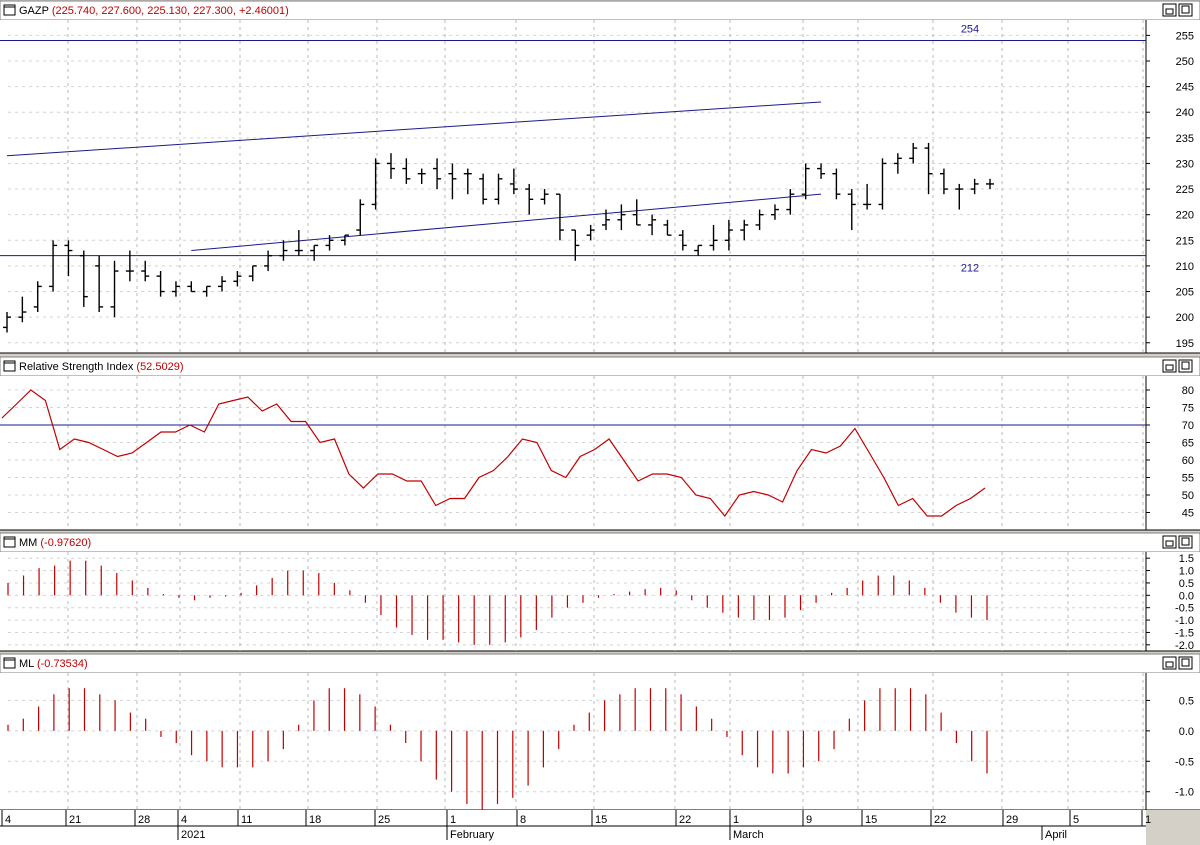  Describe the element at coordinates (970, 29) in the screenshot. I see `level-label-254: 254` at that location.